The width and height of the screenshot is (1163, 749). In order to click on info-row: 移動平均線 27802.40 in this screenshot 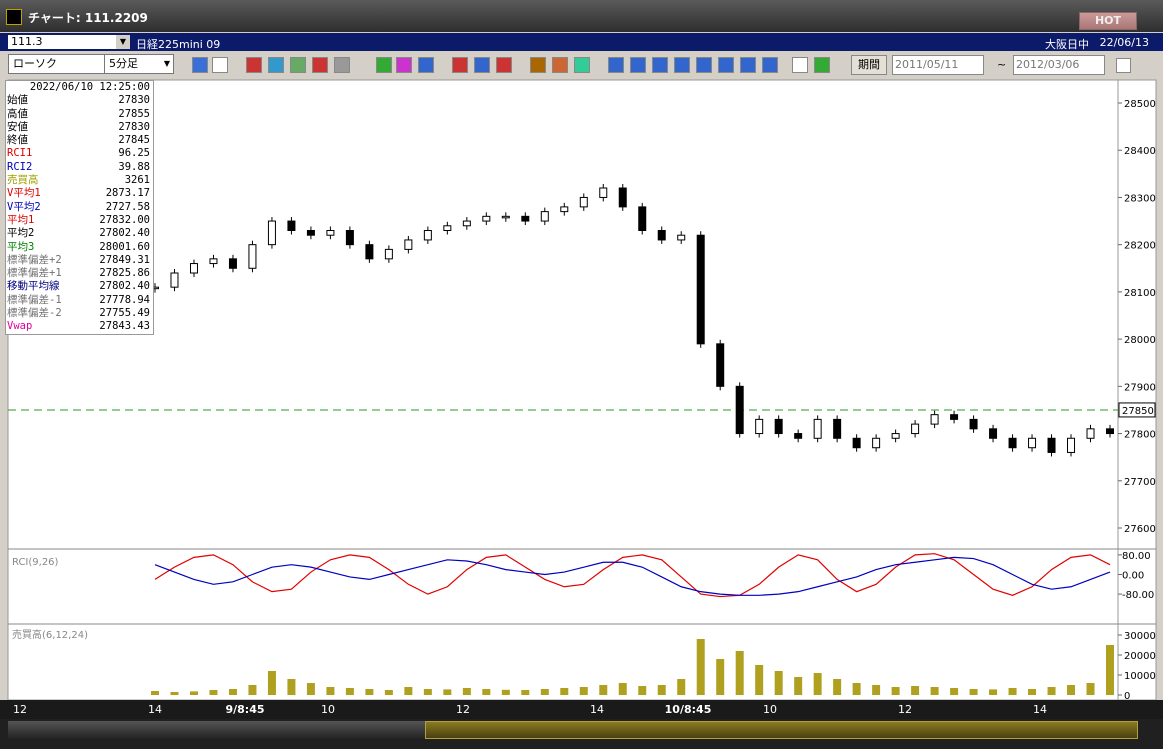, I will do `click(79, 286)`.